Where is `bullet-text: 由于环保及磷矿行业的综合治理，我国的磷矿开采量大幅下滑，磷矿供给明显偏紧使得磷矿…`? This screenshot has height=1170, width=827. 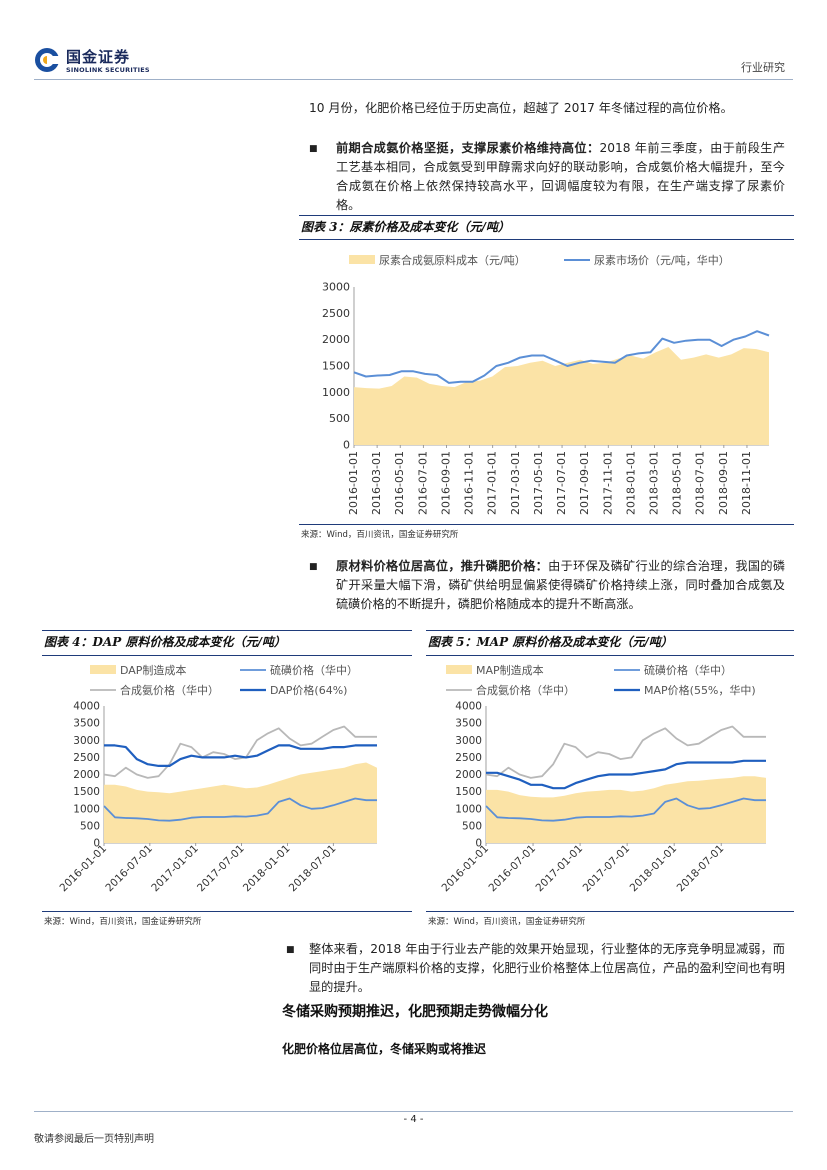 bullet-text: 由于环保及磷矿行业的综合治理，我国的磷矿开采量大幅下滑，磷矿供给明显偏紧使得磷矿… is located at coordinates (561, 585).